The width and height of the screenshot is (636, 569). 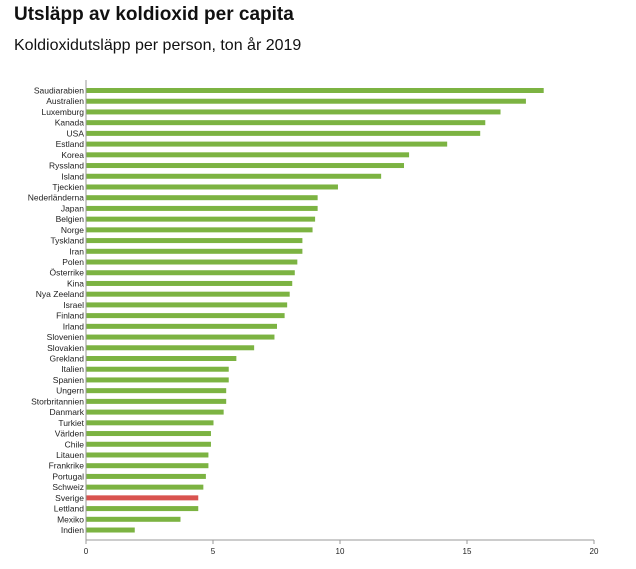 What do you see at coordinates (67, 412) in the screenshot?
I see `category-label: Danmark` at bounding box center [67, 412].